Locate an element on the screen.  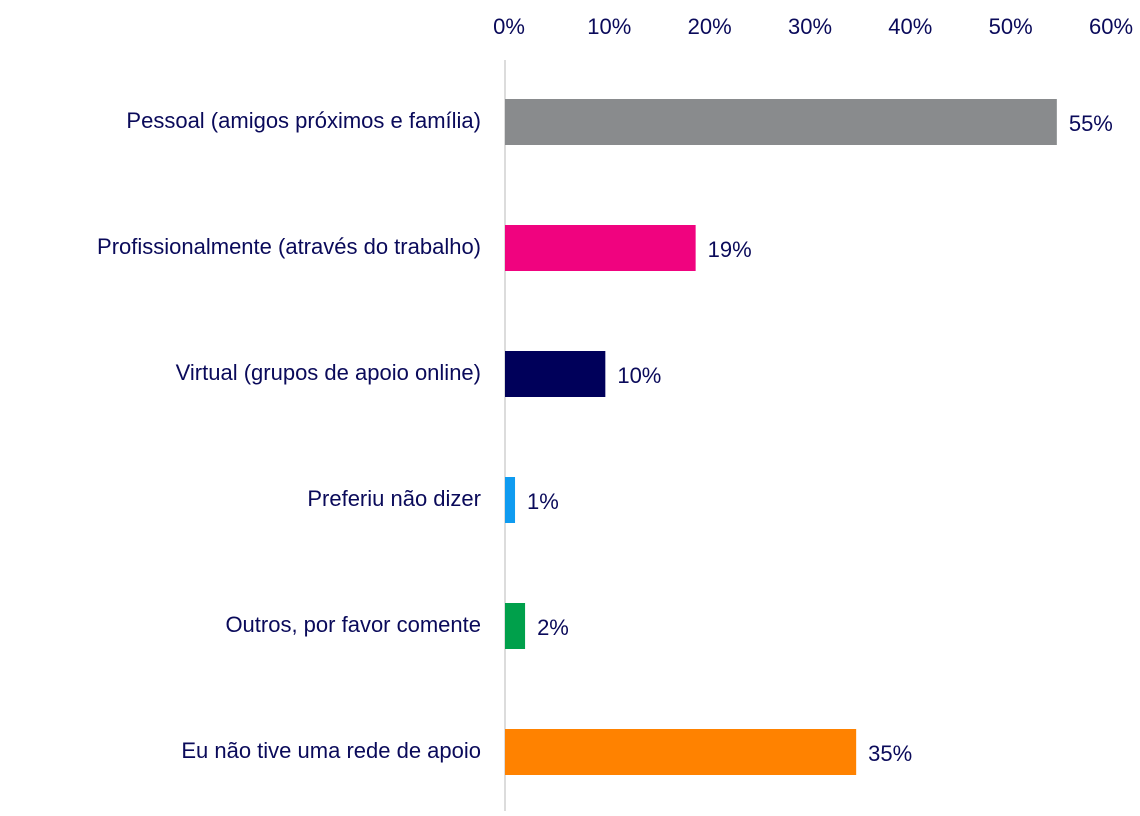
y-tick-label: Preferiu não dizer is located at coordinates (394, 498).